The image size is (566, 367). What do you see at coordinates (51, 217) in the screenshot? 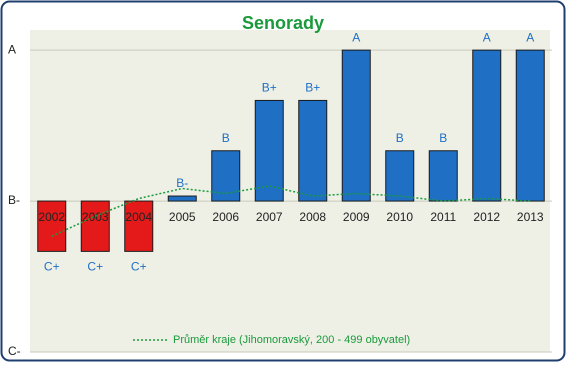
I see `x-tick-label: 2002` at bounding box center [51, 217].